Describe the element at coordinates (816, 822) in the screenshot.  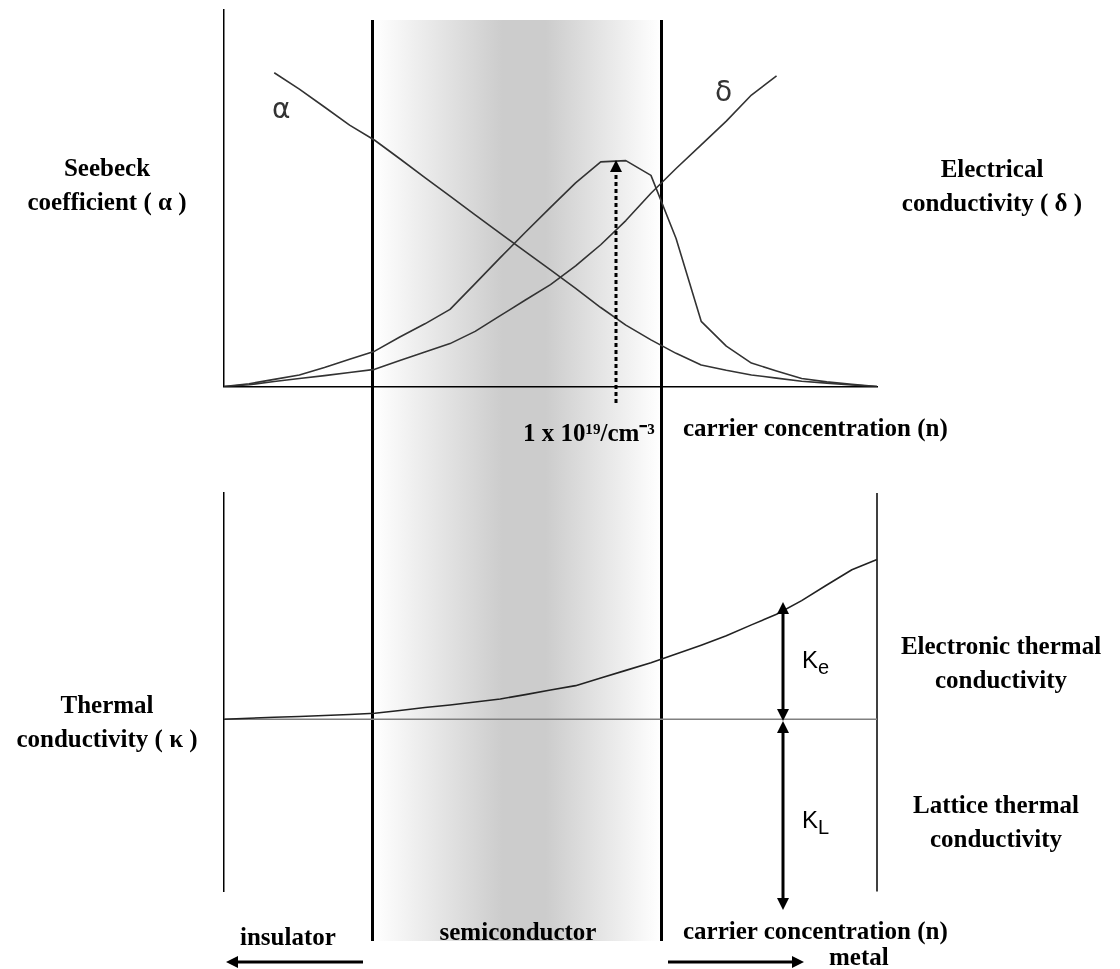
I see `annotation: K$_{L}$` at that location.